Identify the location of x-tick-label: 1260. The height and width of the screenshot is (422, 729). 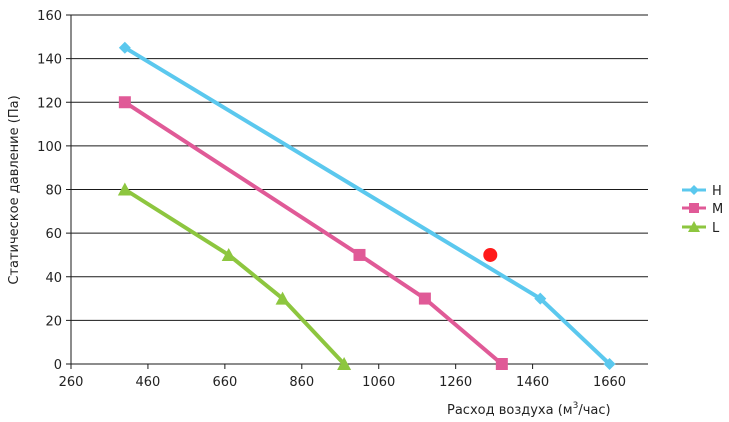
(455, 382).